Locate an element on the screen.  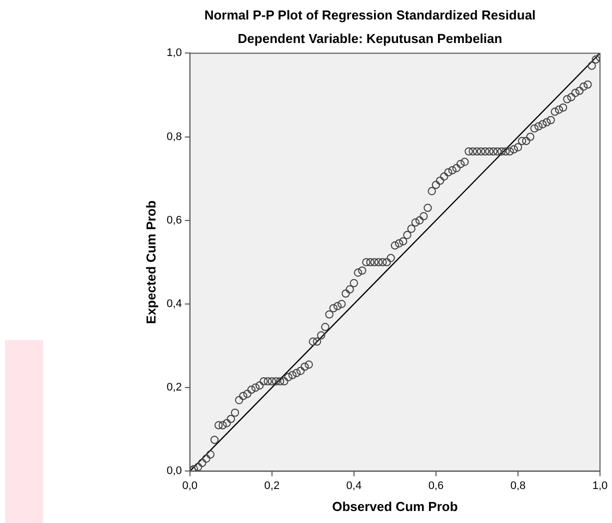
y-tick-label: 1,0 is located at coordinates (174, 53).